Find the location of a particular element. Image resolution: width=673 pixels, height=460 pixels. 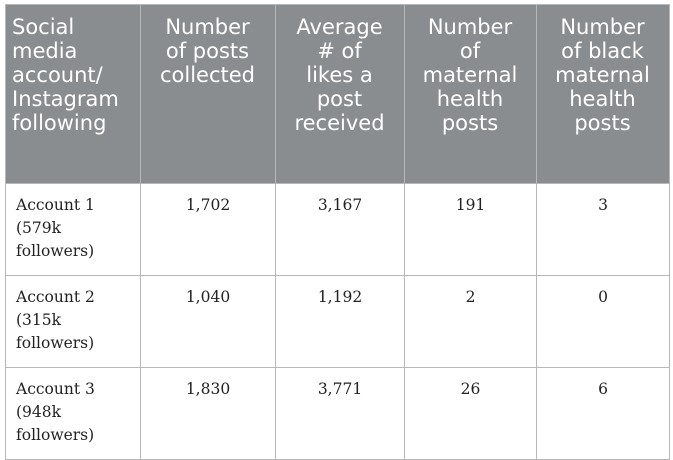

header-line: Average is located at coordinates (339, 27).